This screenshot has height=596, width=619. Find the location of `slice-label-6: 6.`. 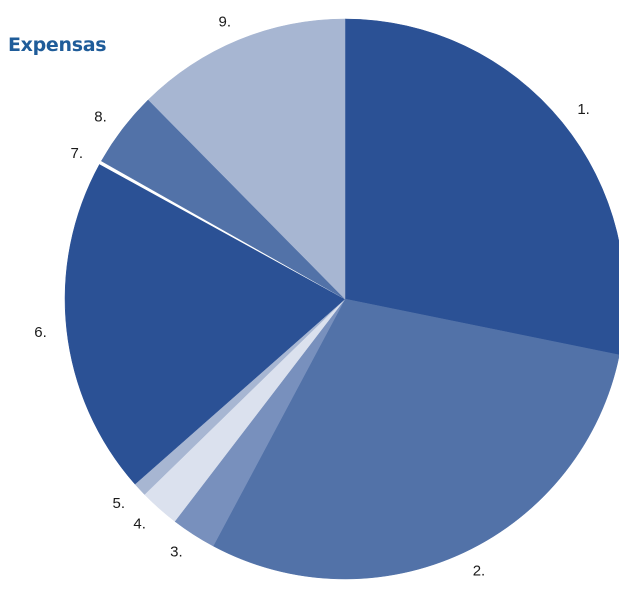

slice-label-6: 6. is located at coordinates (40, 332).